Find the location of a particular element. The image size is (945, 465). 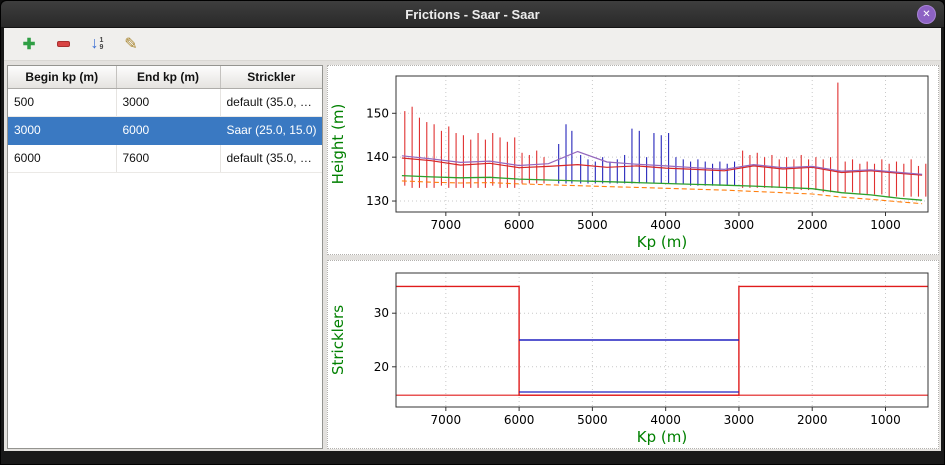

toolbar: ✚ ↓ 1 9 ✎ is located at coordinates (472, 44).